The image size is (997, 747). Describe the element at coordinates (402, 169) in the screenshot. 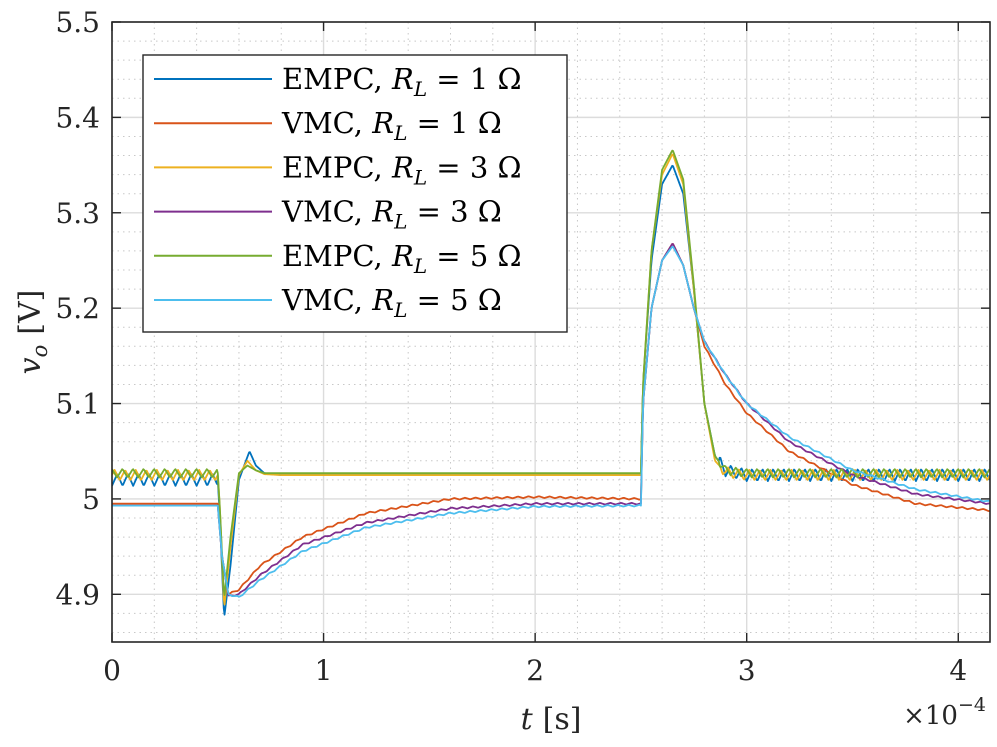

I see `legend-entry-label: EMPC, RL = 3 Ω` at that location.